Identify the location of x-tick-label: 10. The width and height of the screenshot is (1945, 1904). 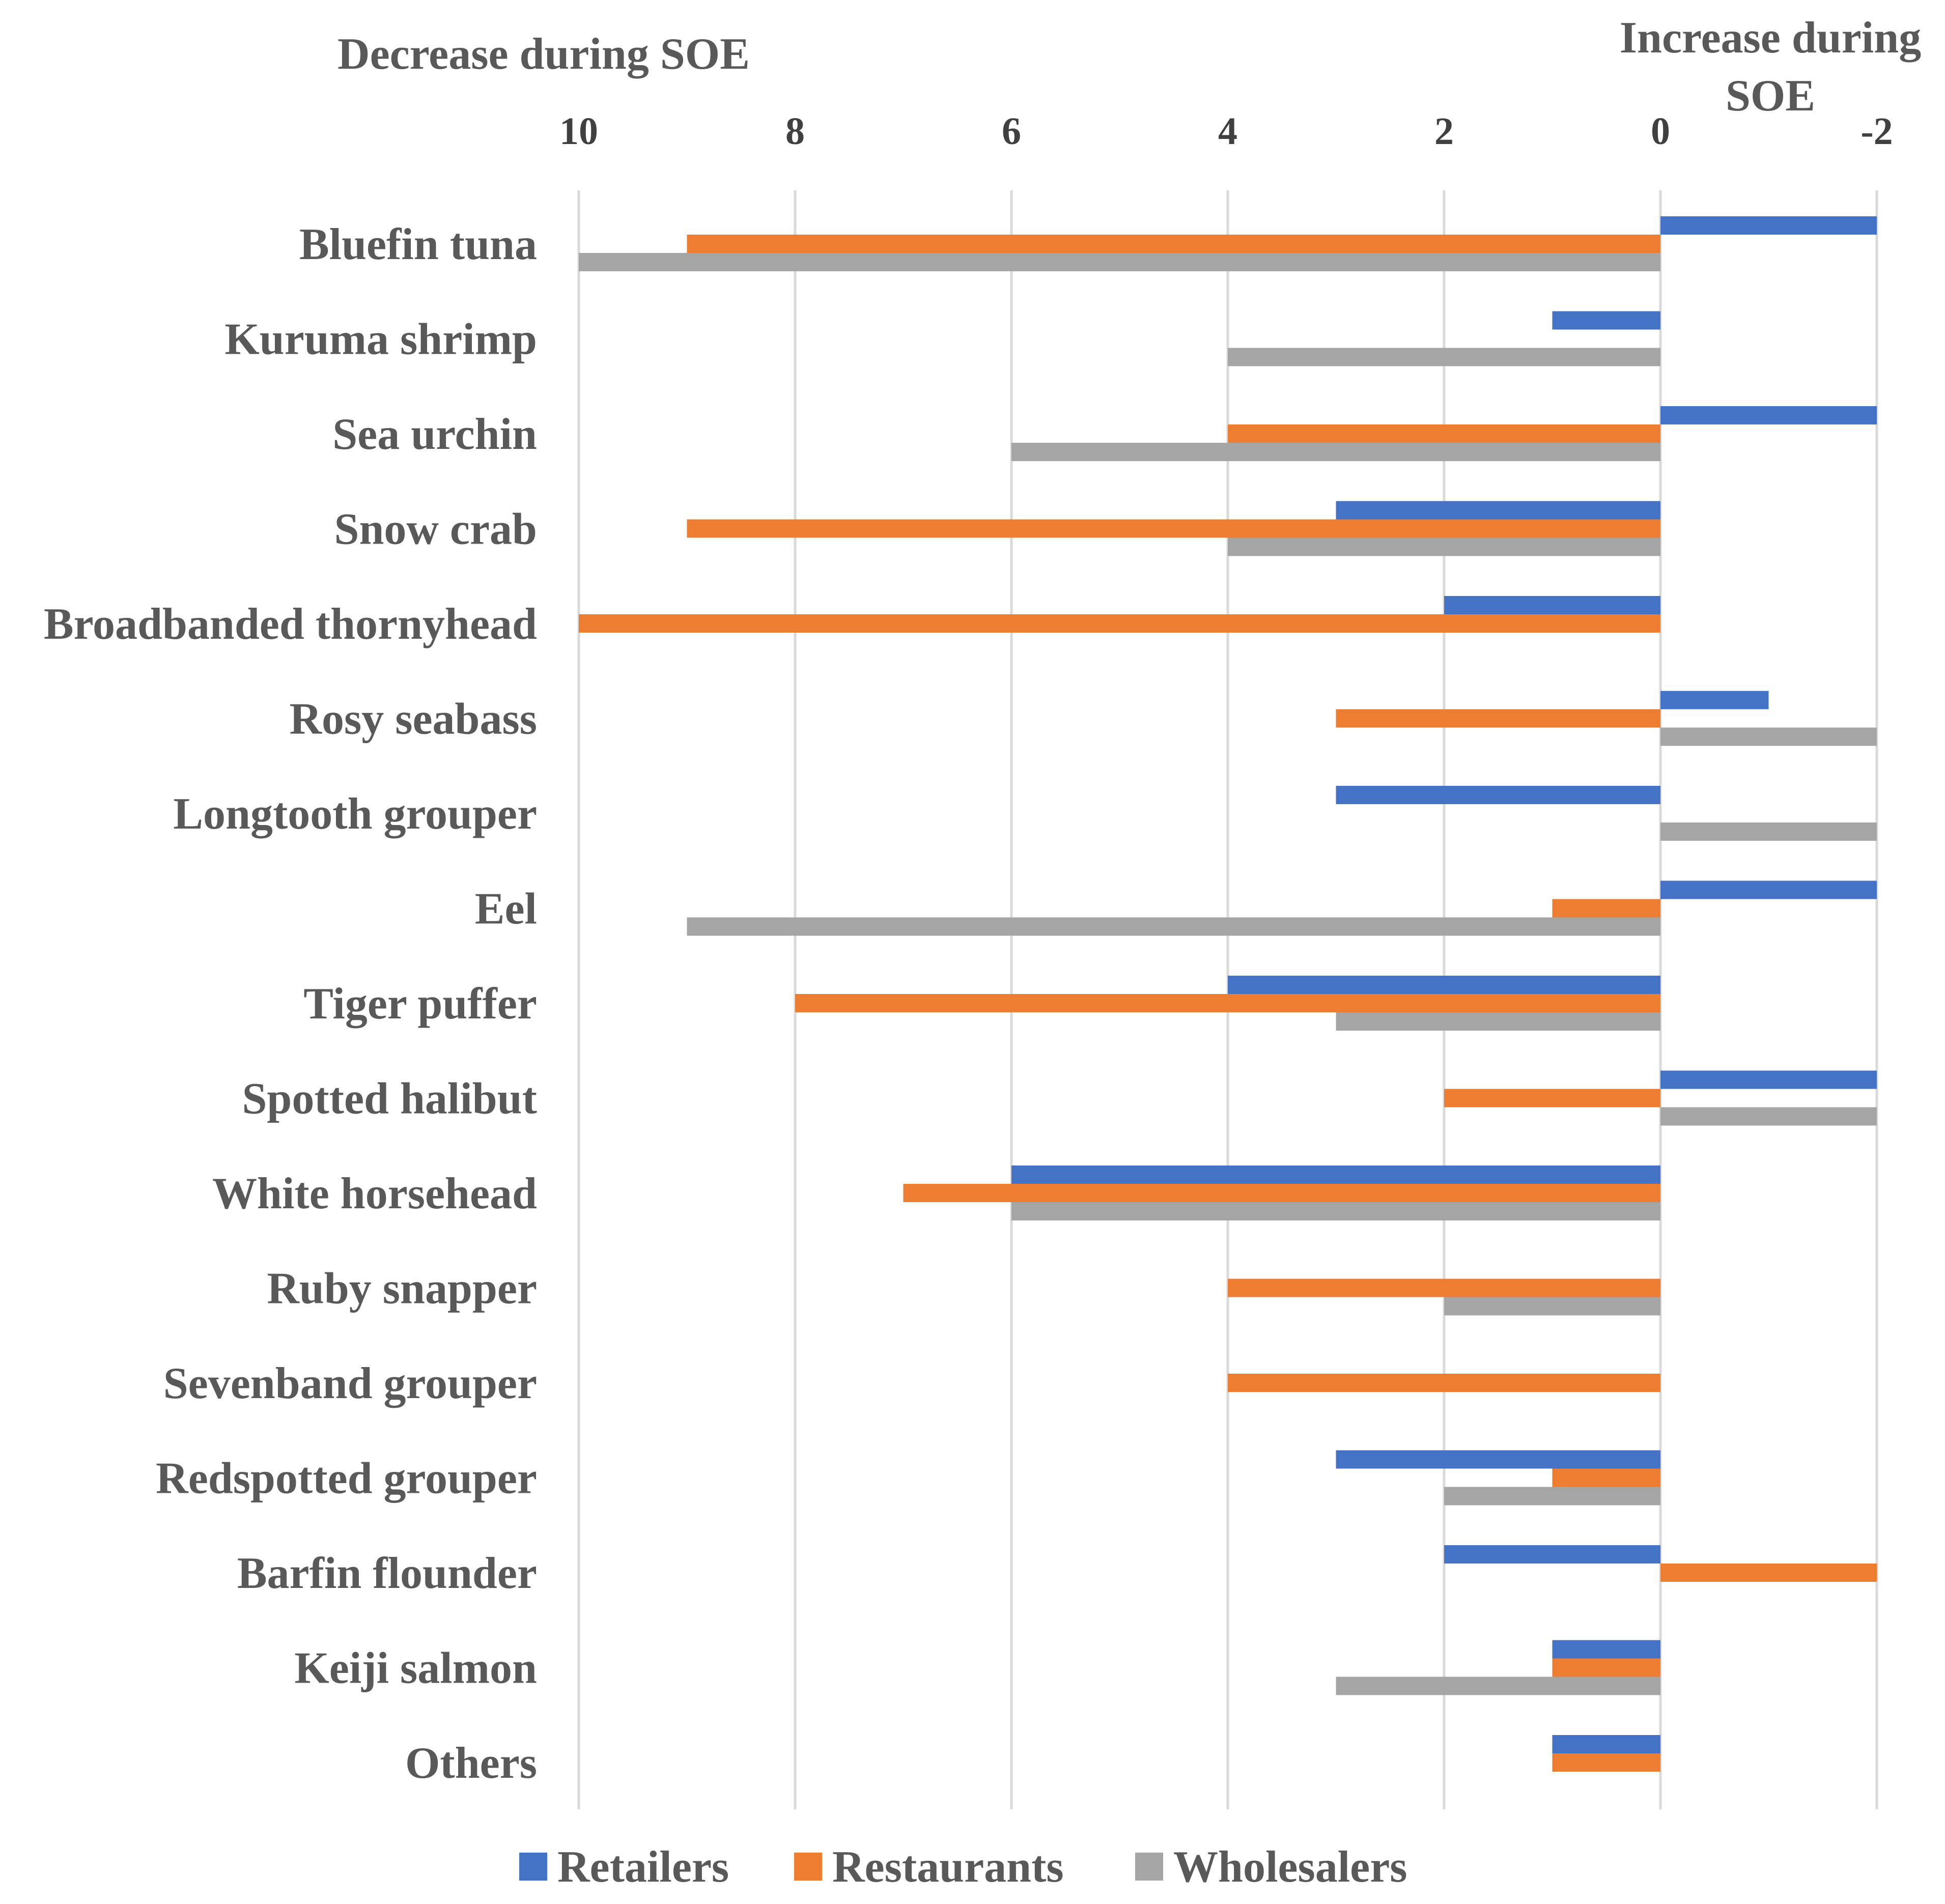
(578, 131).